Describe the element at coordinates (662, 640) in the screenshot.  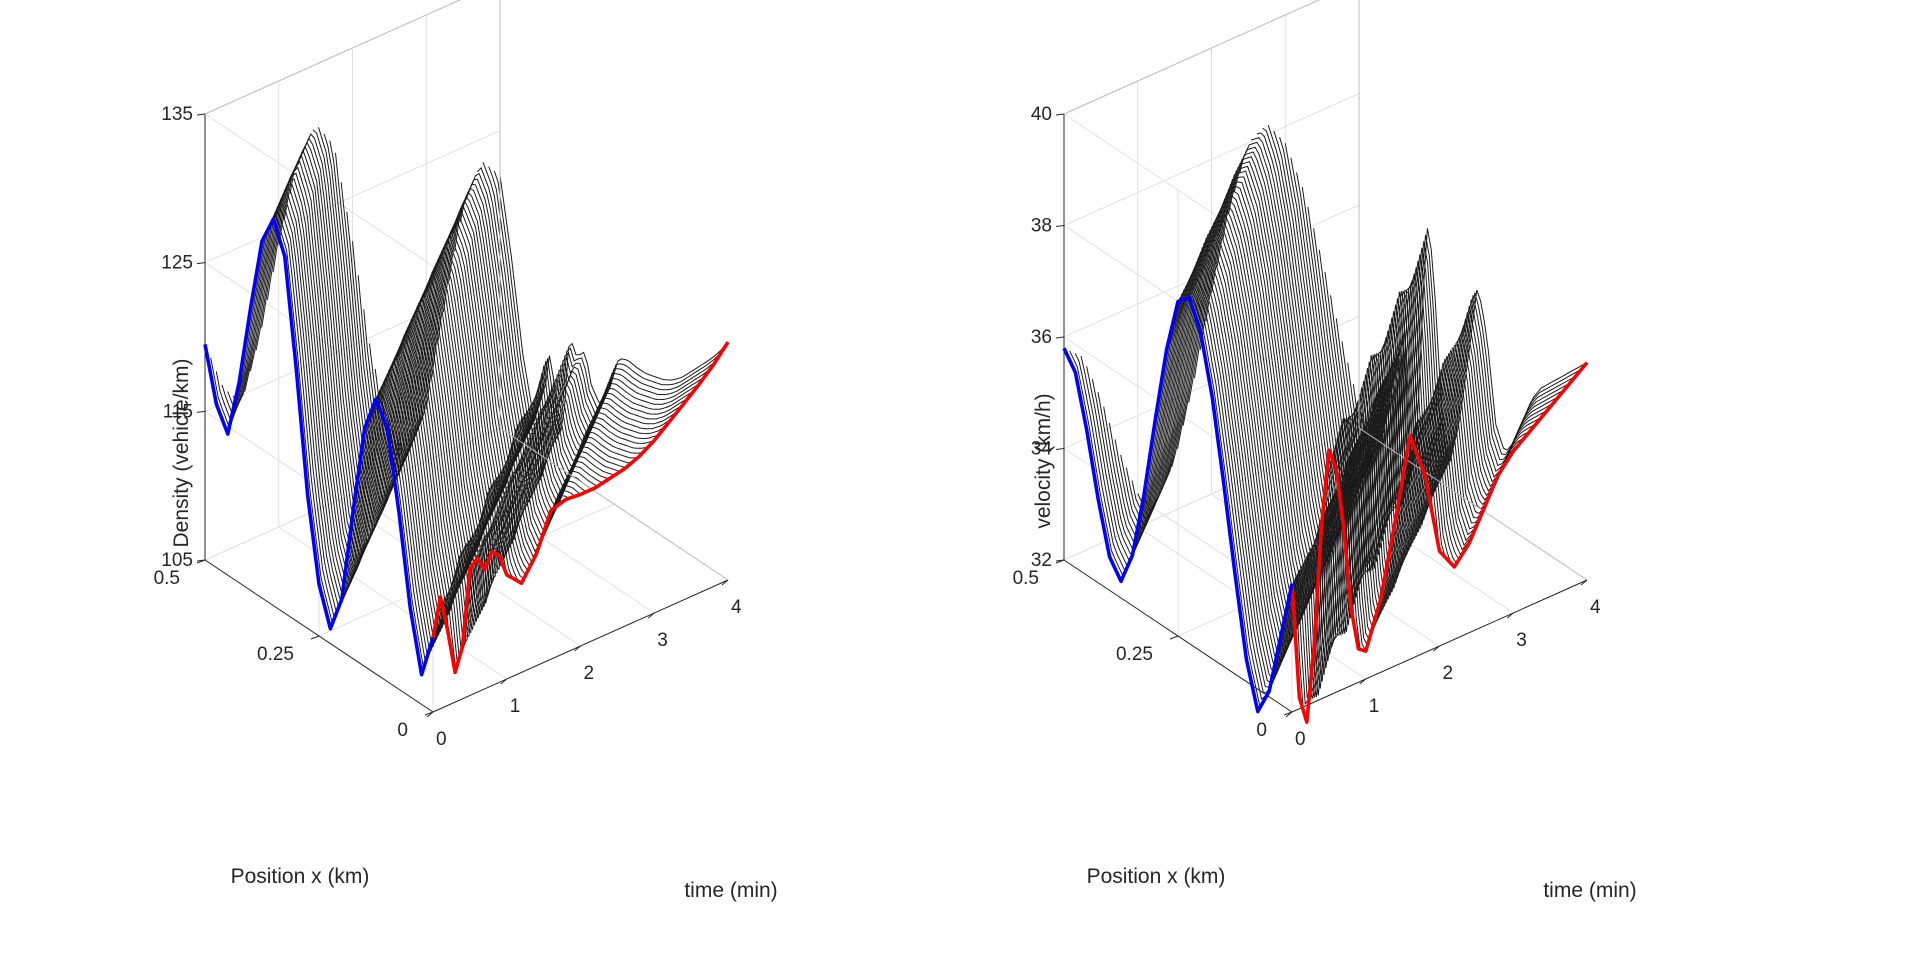
I see `density-xtick-label: 3` at that location.